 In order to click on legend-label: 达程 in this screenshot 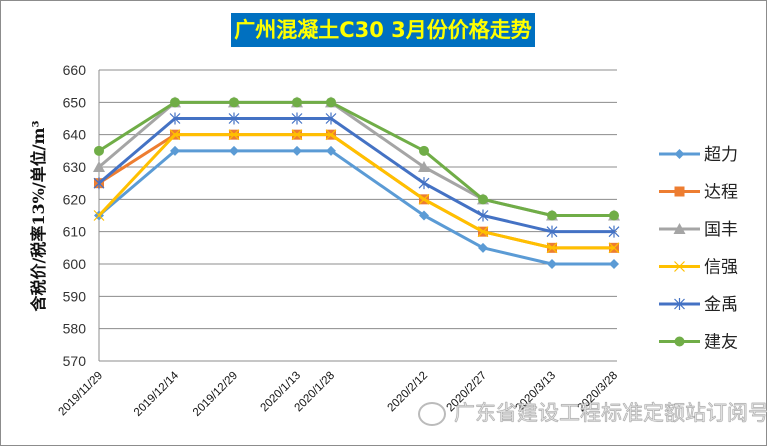, I will do `click(721, 193)`.